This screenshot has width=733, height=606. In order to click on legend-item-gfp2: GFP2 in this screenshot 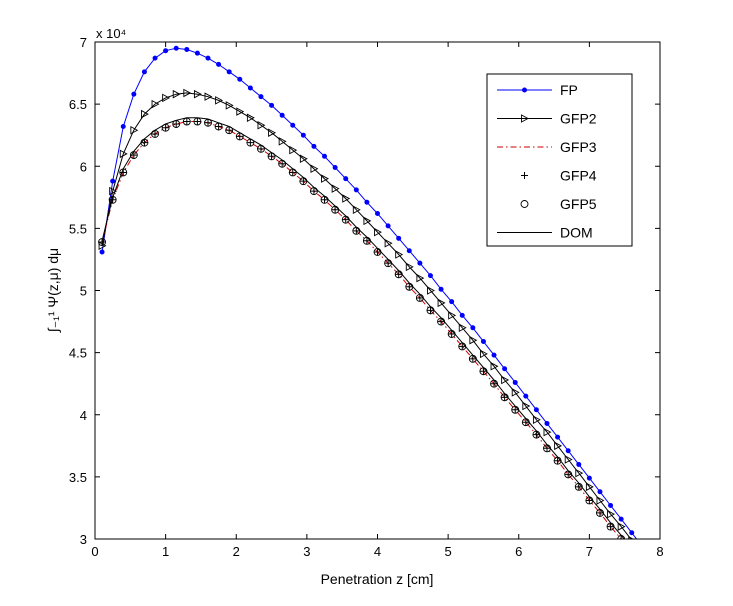, I will do `click(547, 119)`.